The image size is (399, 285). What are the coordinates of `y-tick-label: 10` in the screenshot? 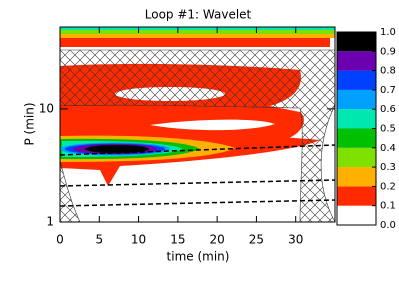 It's located at (46, 108).